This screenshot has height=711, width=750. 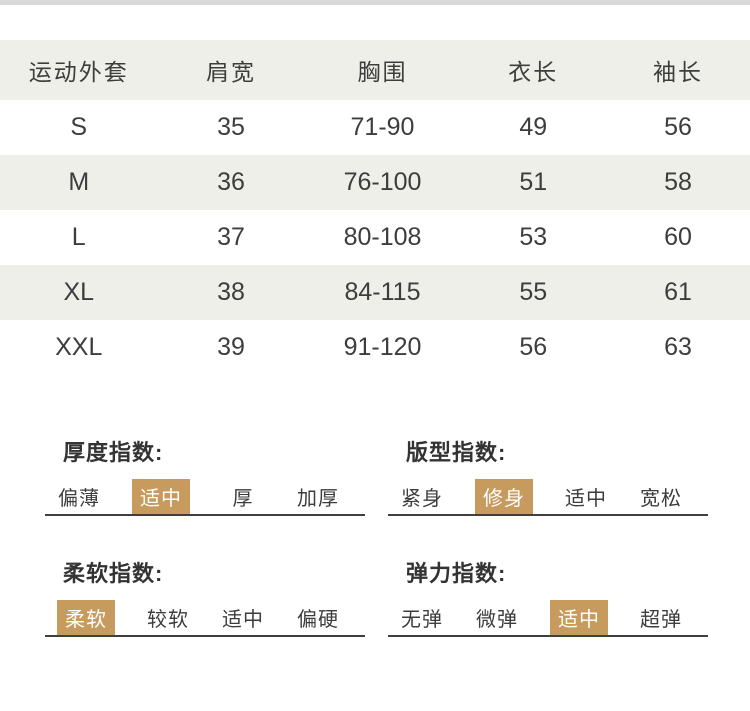 What do you see at coordinates (168, 620) in the screenshot?
I see `softness-option: 较软` at bounding box center [168, 620].